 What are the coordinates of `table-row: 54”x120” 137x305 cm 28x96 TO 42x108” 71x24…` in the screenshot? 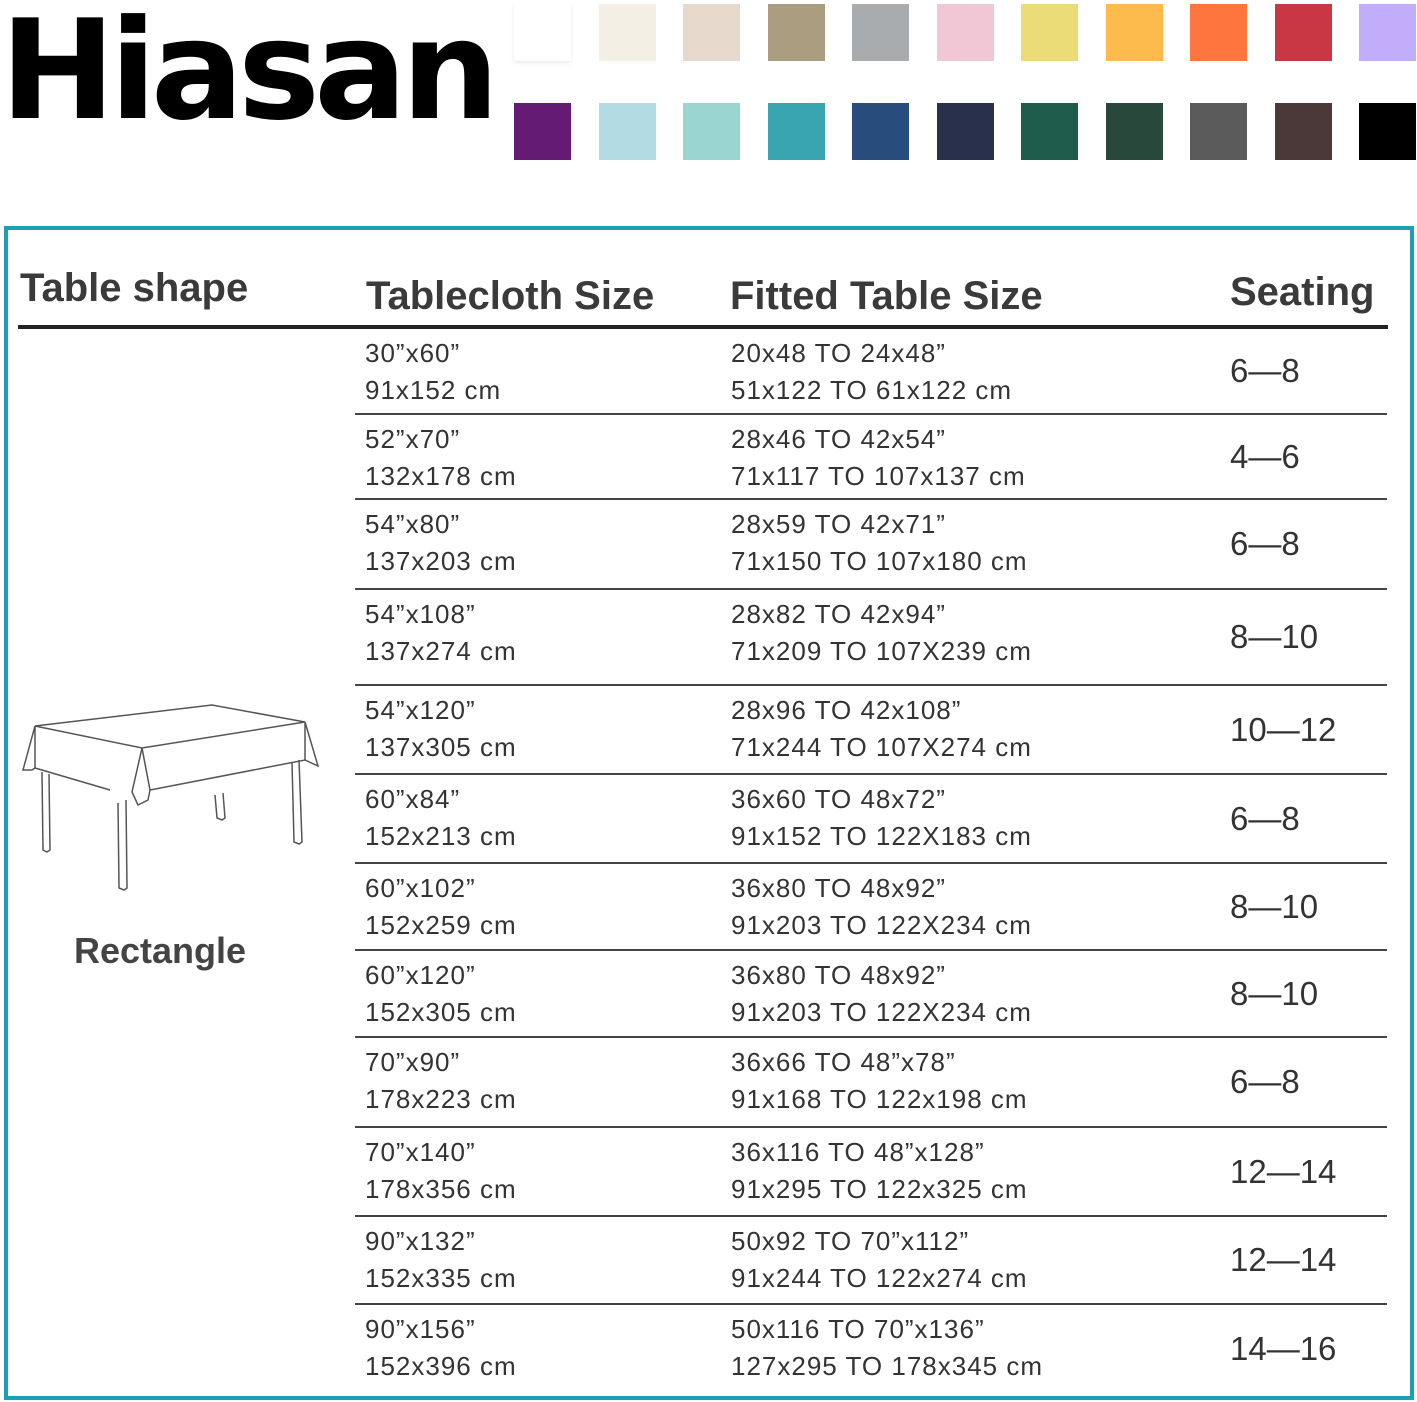 It's located at (871, 730).